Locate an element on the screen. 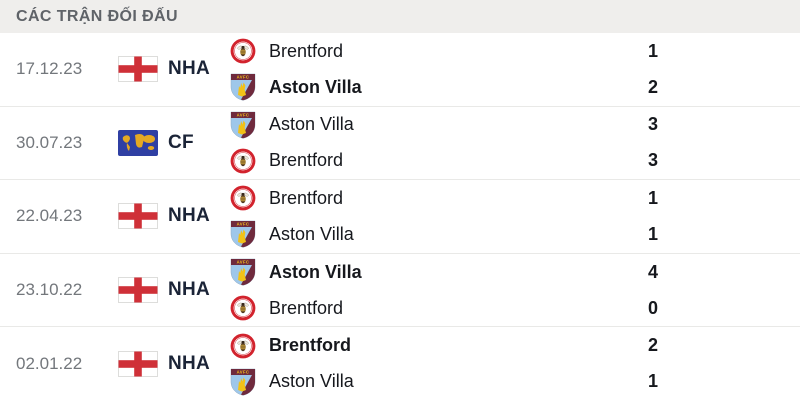  team-line: AVFC Aston Villa 4 is located at coordinates (459, 272).